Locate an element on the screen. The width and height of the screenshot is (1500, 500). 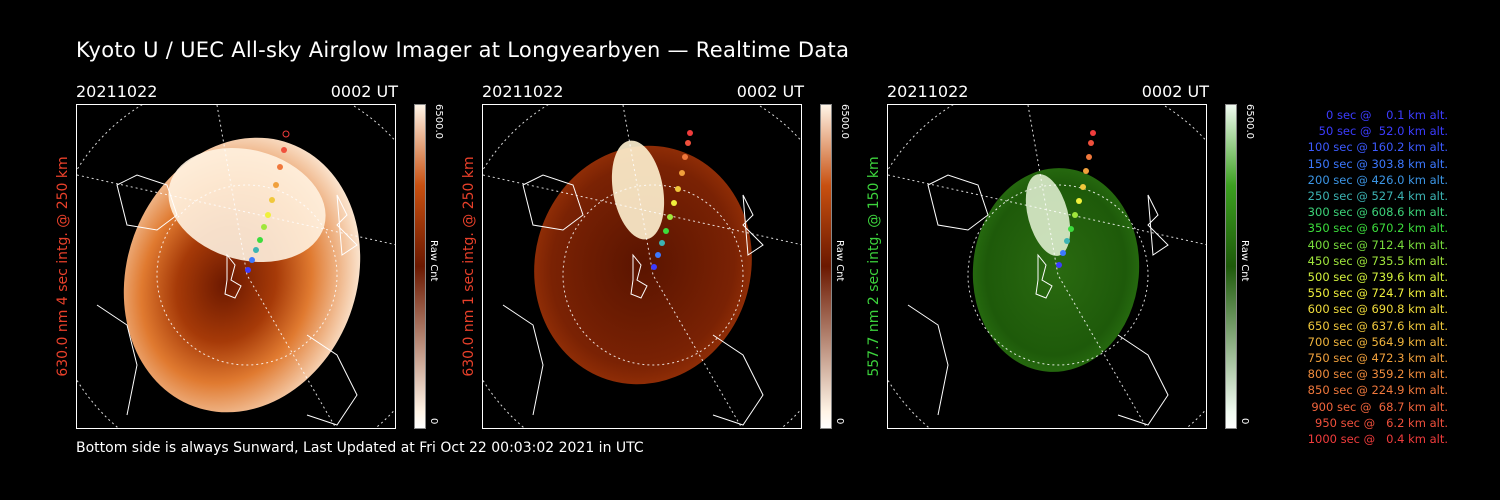
panel-2-cbar-min: 0 is located at coordinates (839, 421).